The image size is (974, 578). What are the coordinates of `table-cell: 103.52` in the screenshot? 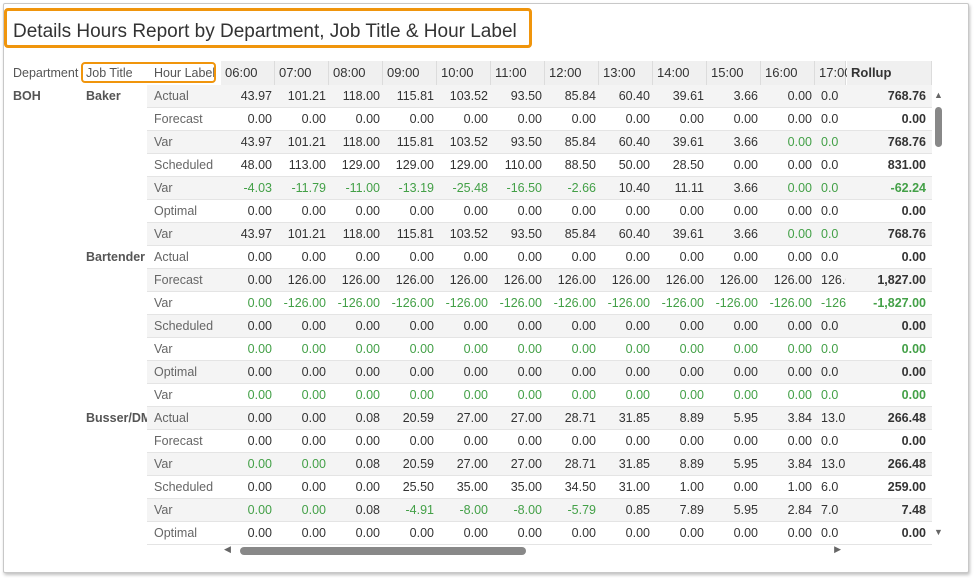 It's located at (468, 142).